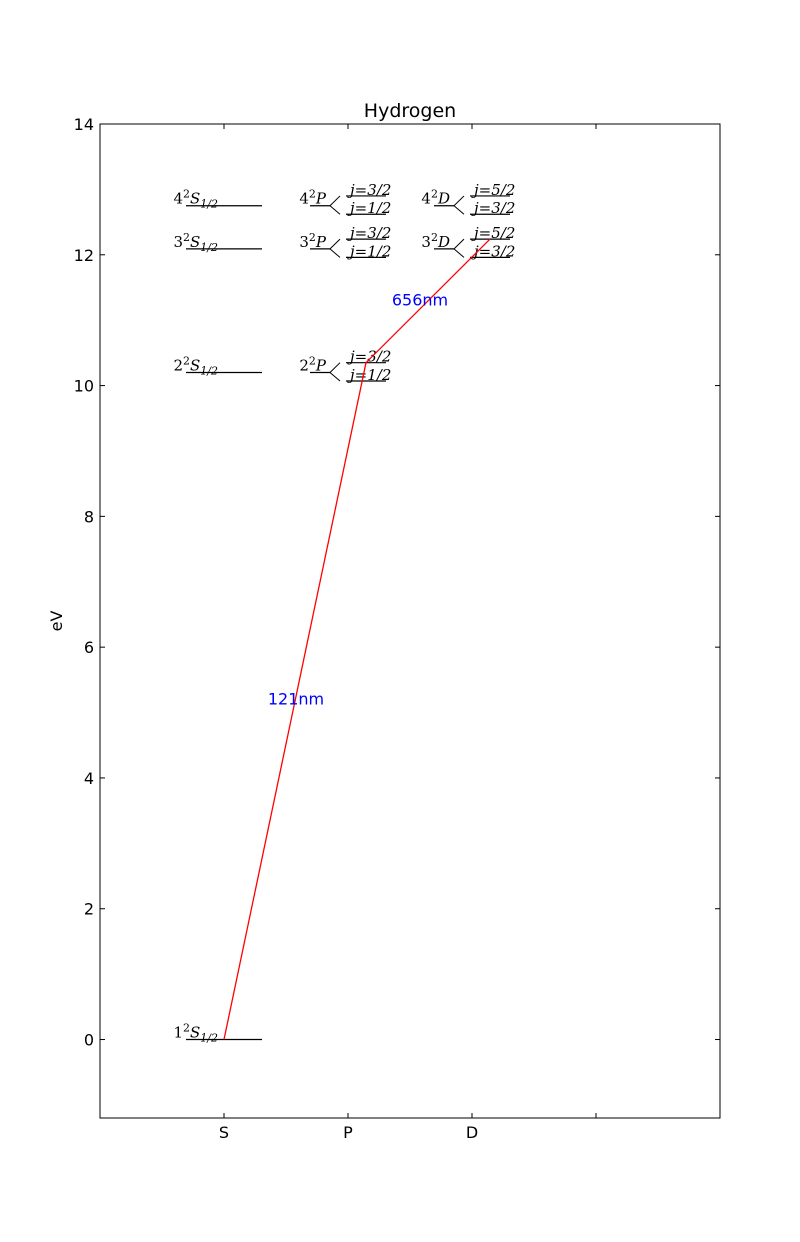 The image size is (800, 1242). Describe the element at coordinates (89, 909) in the screenshot. I see `y-tick-label: 2` at that location.